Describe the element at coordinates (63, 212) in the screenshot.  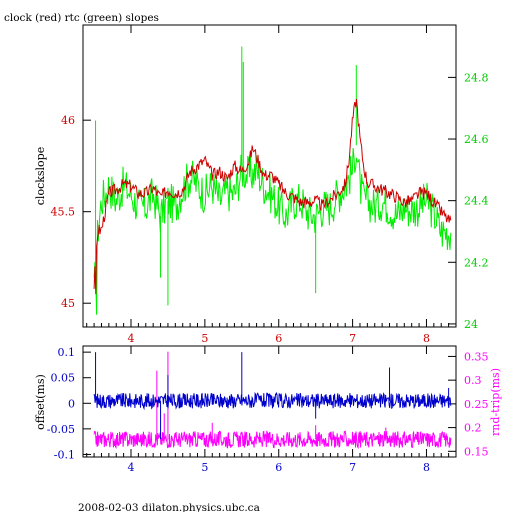
I see `top-ytick-label: 45.5` at that location.